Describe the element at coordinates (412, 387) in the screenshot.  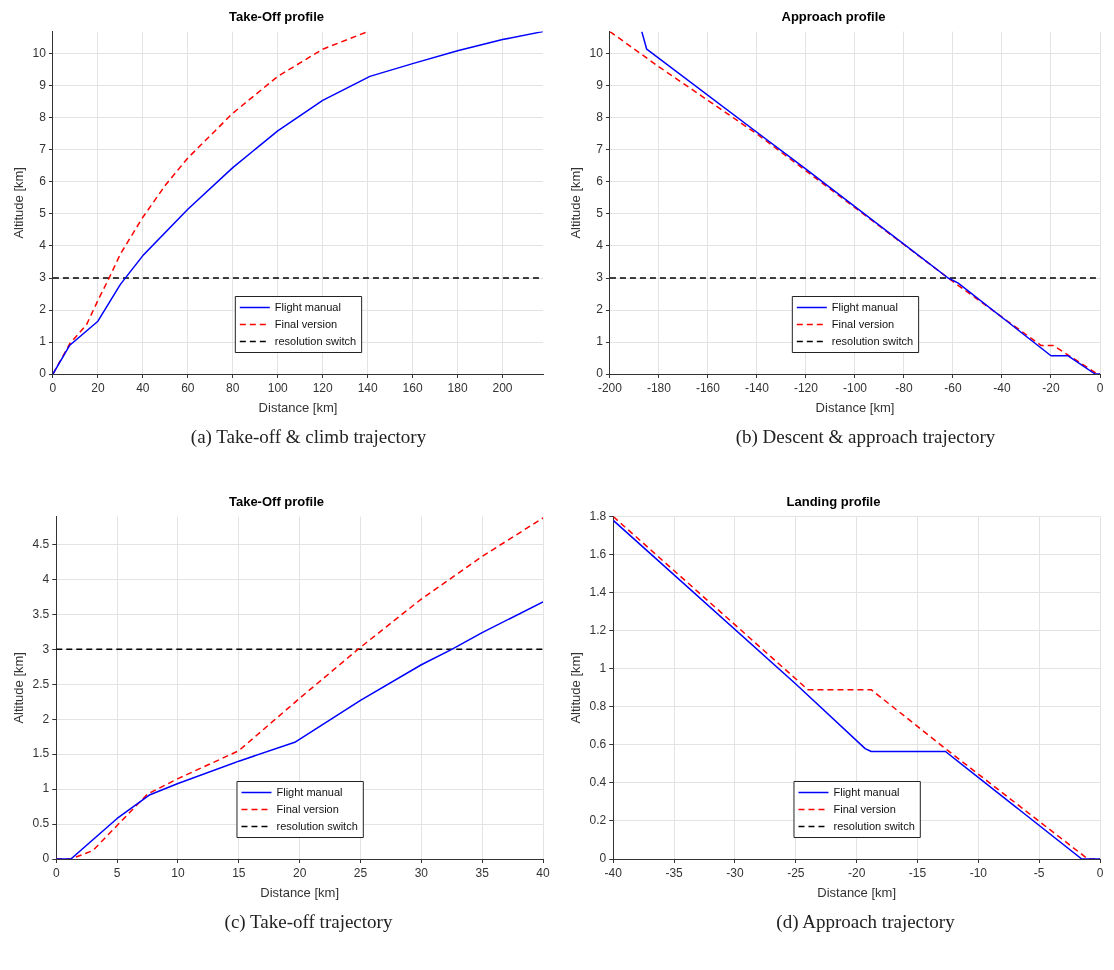
I see `x-tick-label: 160` at that location.